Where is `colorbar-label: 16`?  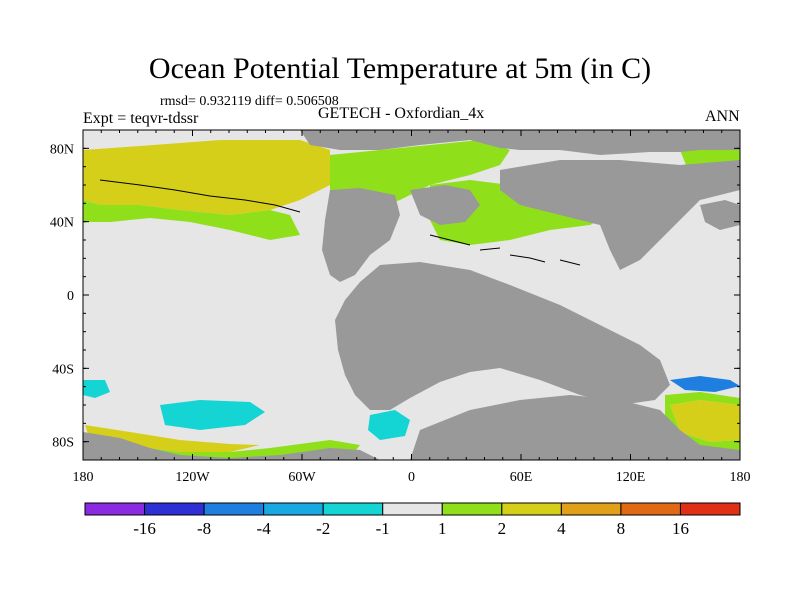
colorbar-label: 16 is located at coordinates (680, 528).